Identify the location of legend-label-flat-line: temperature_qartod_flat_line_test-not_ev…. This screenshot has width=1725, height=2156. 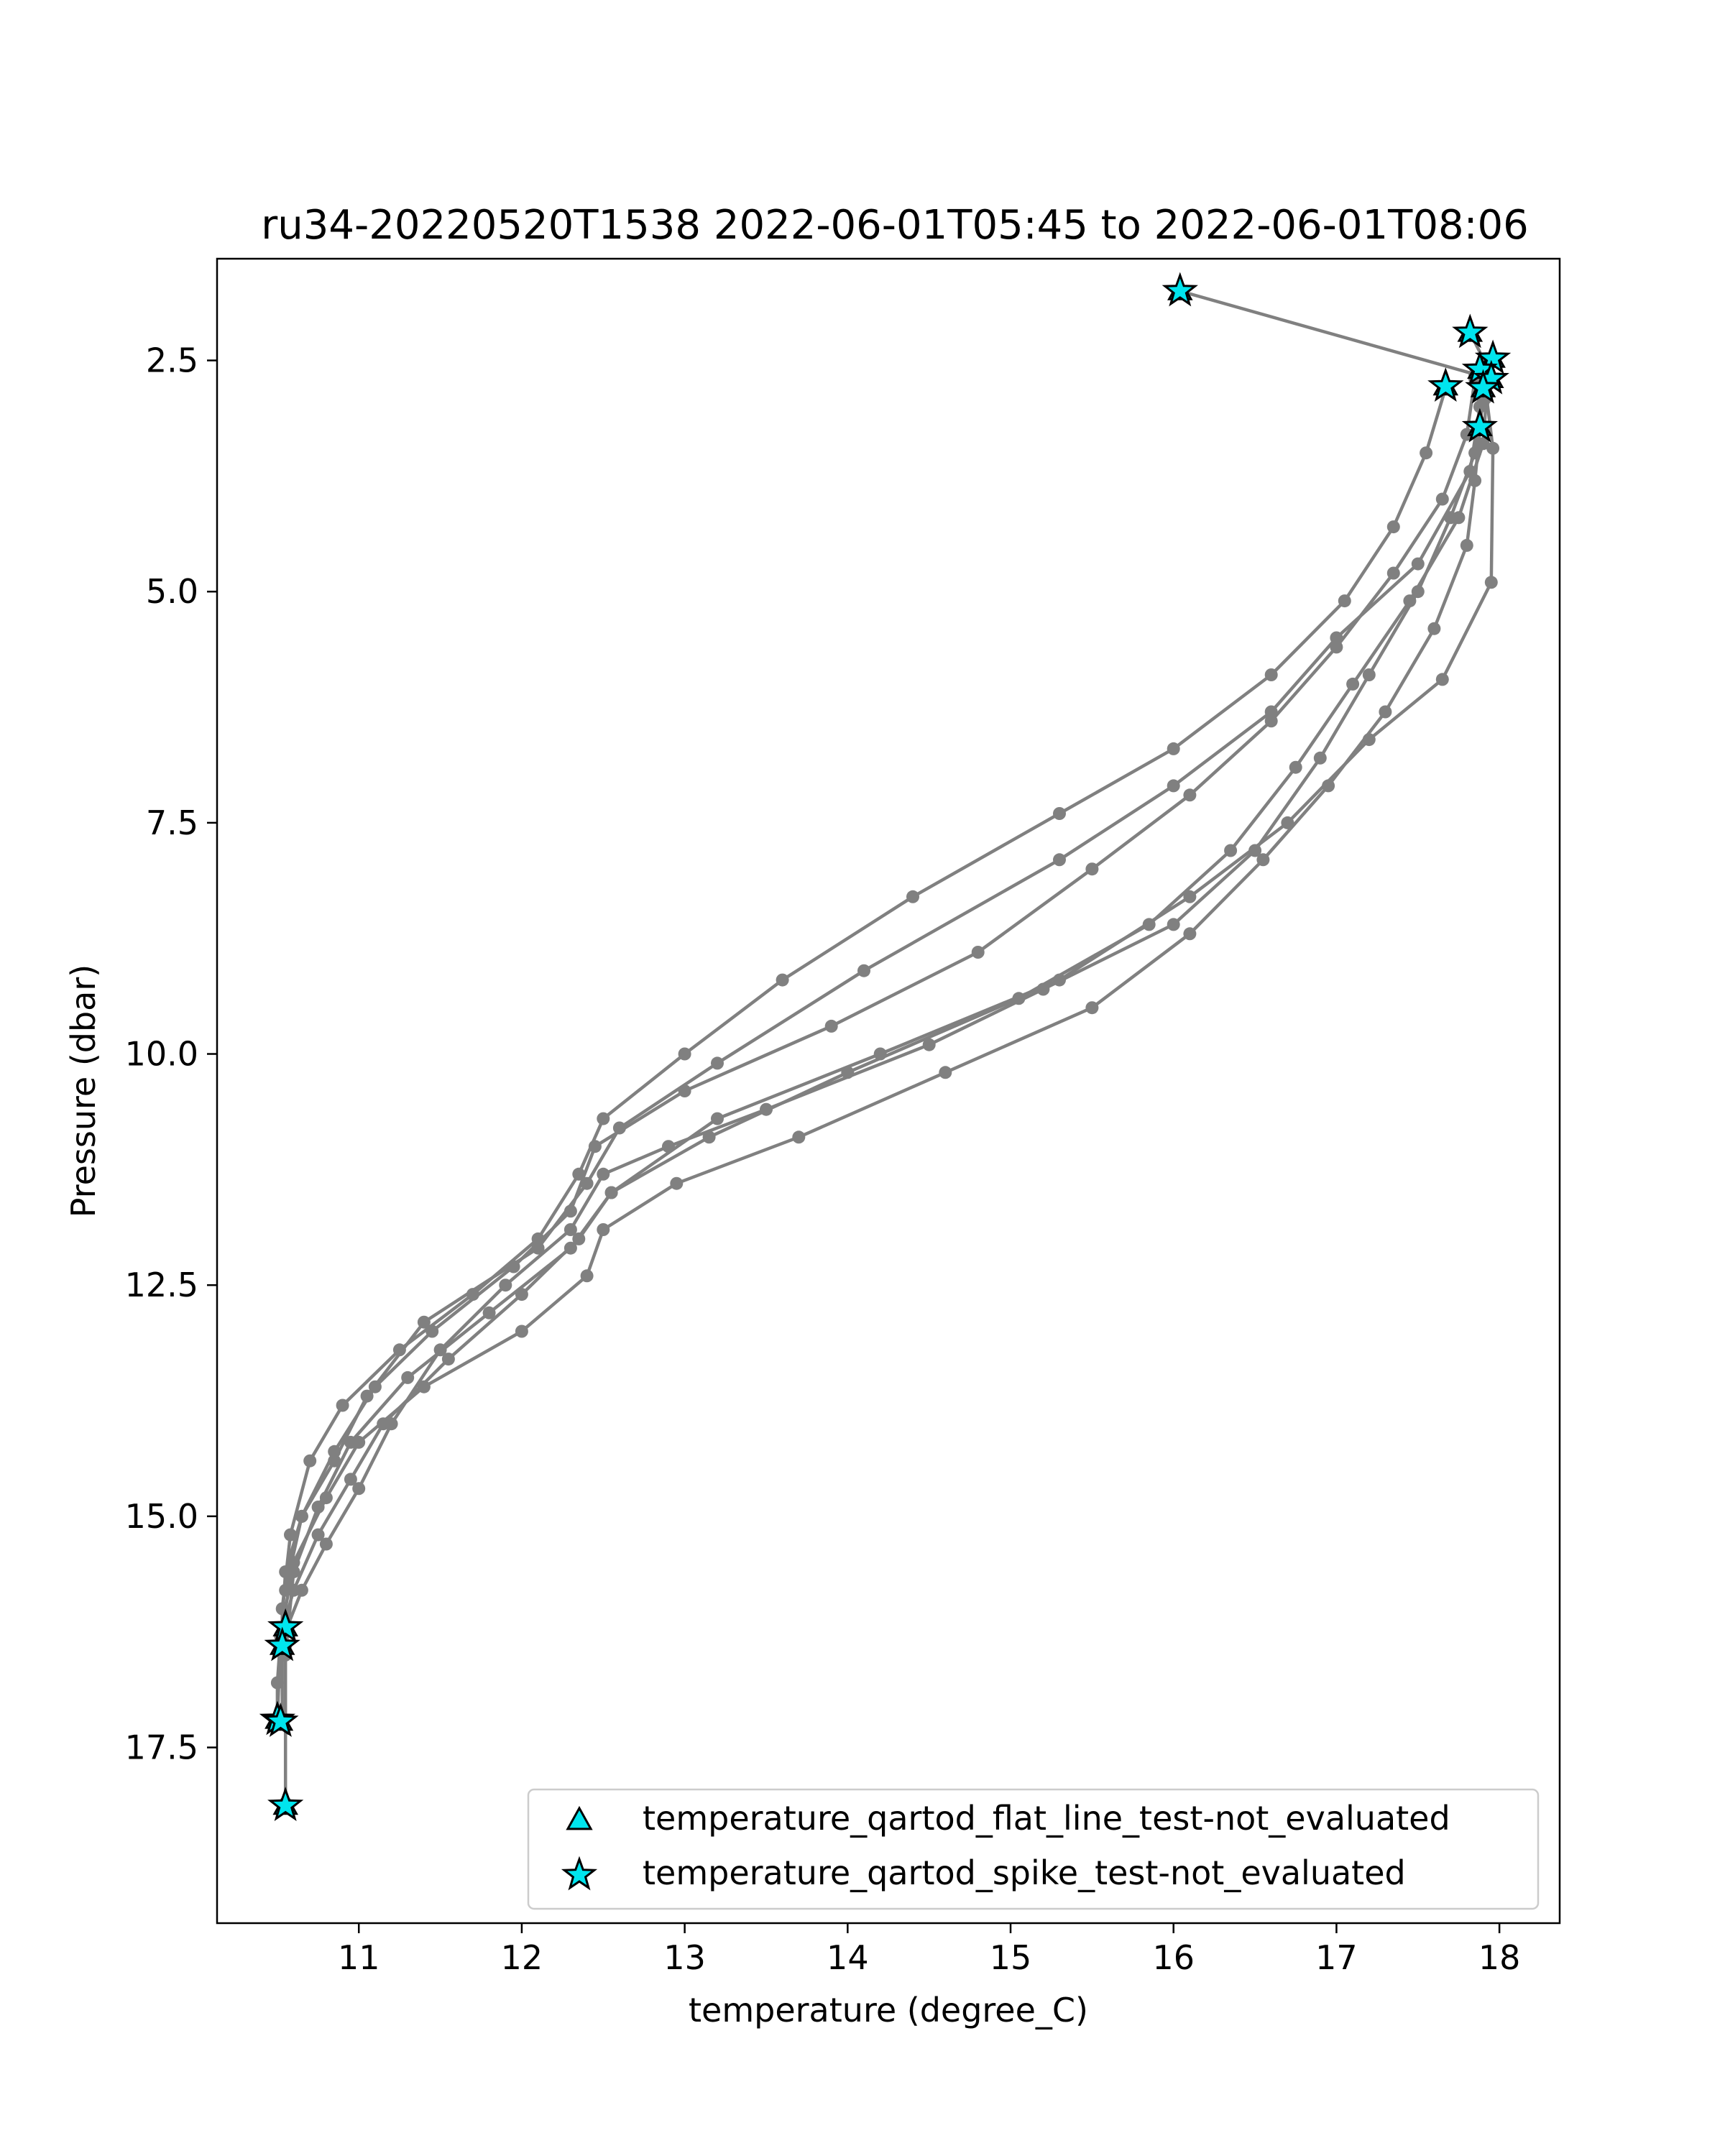
(1046, 1818).